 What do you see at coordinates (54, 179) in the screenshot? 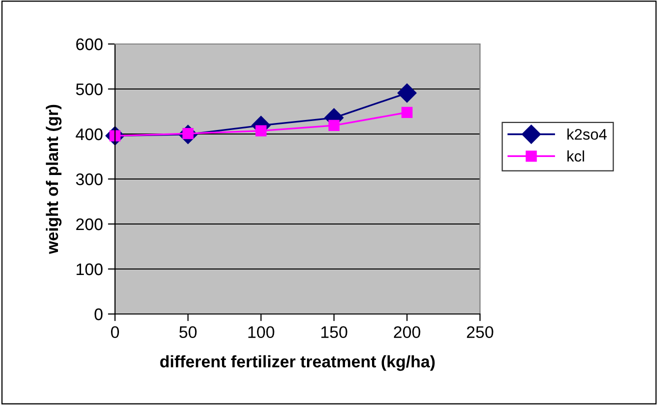
I see `y-axis-title: weight of plant (gr)` at bounding box center [54, 179].